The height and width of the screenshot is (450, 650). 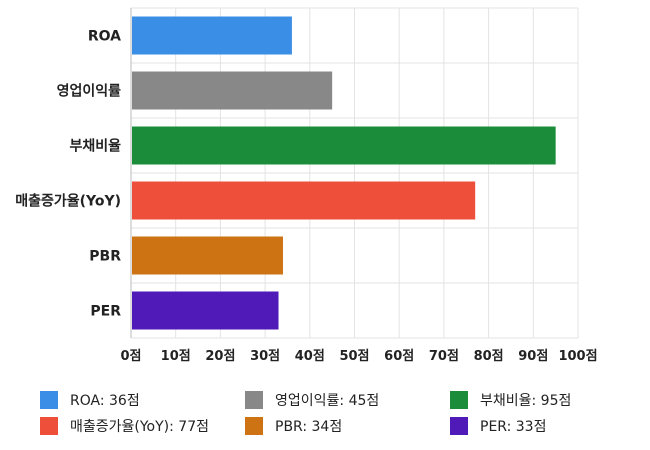 What do you see at coordinates (104, 37) in the screenshot?
I see `category-label: ROA` at bounding box center [104, 37].